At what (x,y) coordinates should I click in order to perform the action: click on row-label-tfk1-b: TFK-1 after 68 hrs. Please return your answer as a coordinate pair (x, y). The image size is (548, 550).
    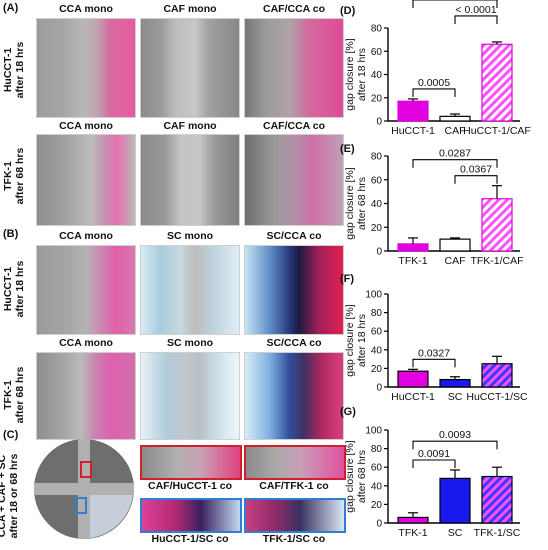
    Looking at the image, I should click on (15, 395).